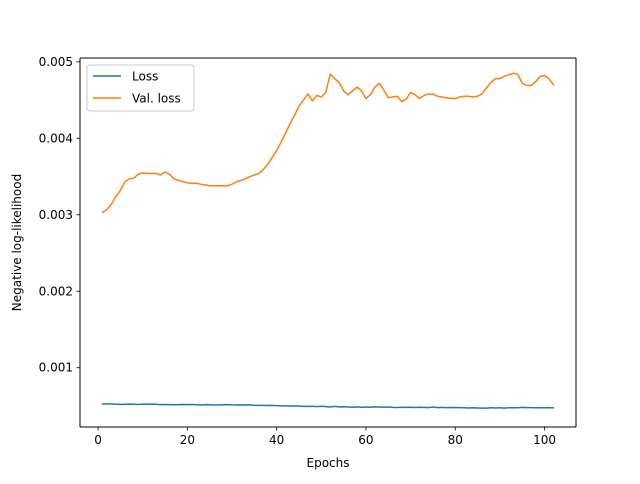  I want to click on x-tick-label: 80, so click(455, 440).